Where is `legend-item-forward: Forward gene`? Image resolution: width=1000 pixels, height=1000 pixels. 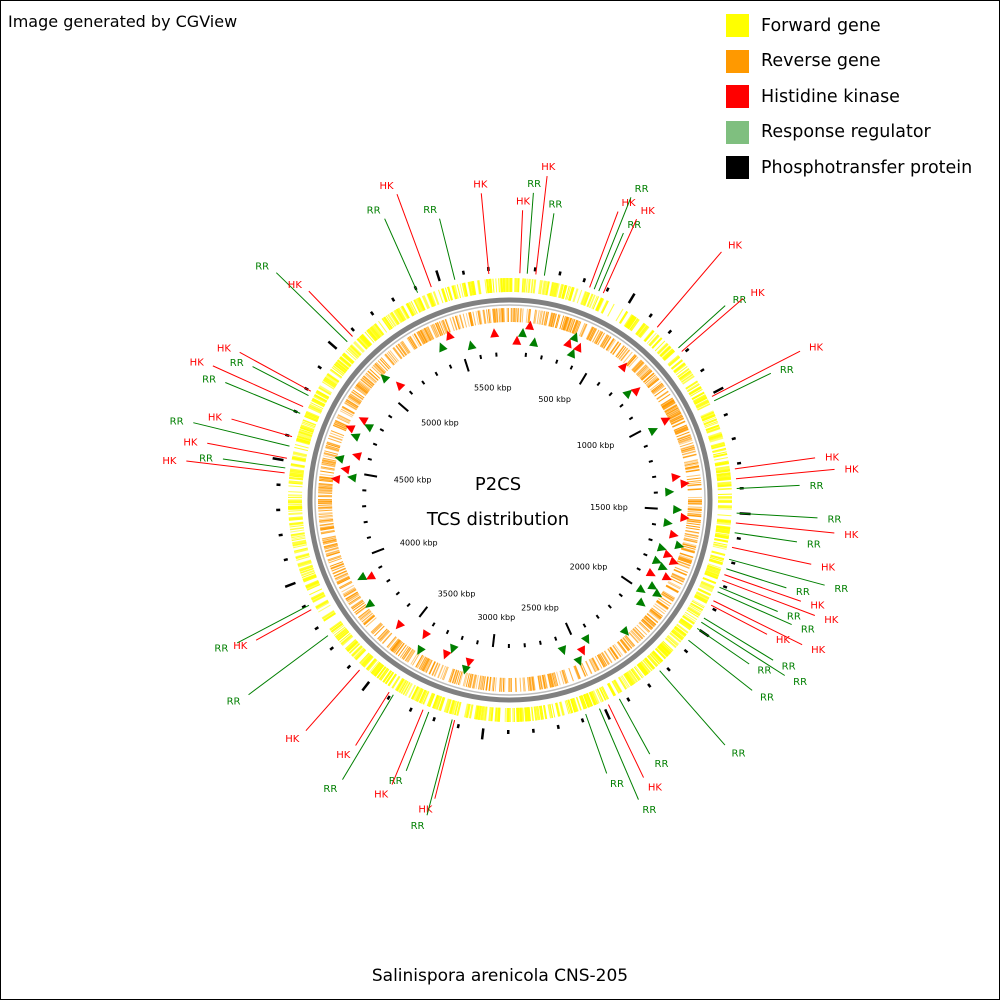 legend-item-forward: Forward gene is located at coordinates (849, 26).